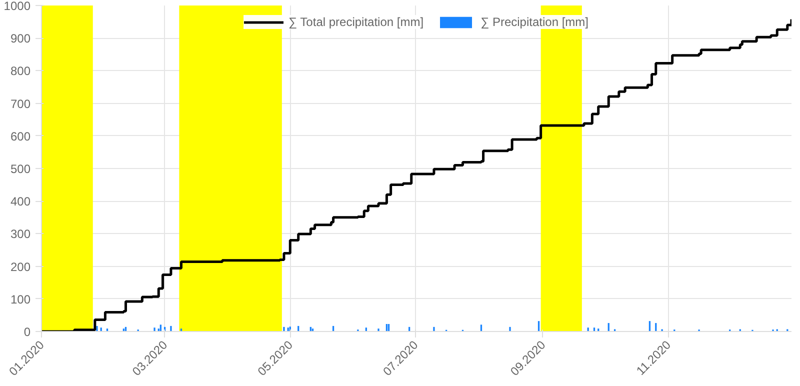 The height and width of the screenshot is (386, 800). What do you see at coordinates (20, 39) in the screenshot?
I see `y-tick-label: 900` at bounding box center [20, 39].